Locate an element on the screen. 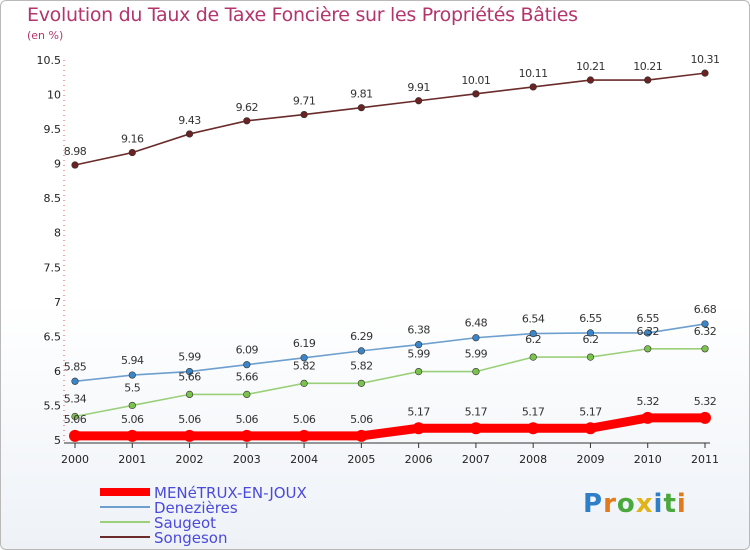 This screenshot has width=750, height=550. proxiti-logo: Proxiti is located at coordinates (635, 504).